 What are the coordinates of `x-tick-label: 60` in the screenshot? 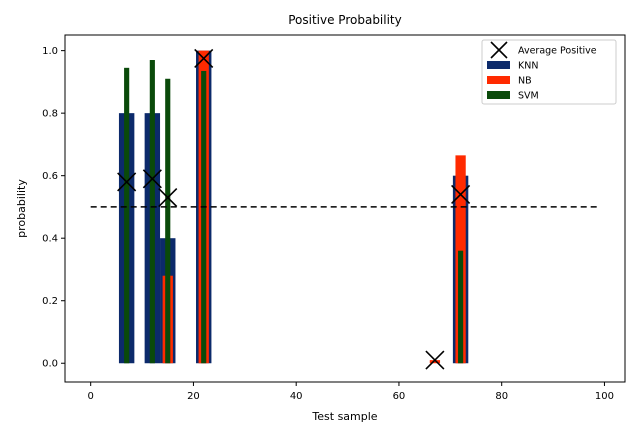 It's located at (399, 396).